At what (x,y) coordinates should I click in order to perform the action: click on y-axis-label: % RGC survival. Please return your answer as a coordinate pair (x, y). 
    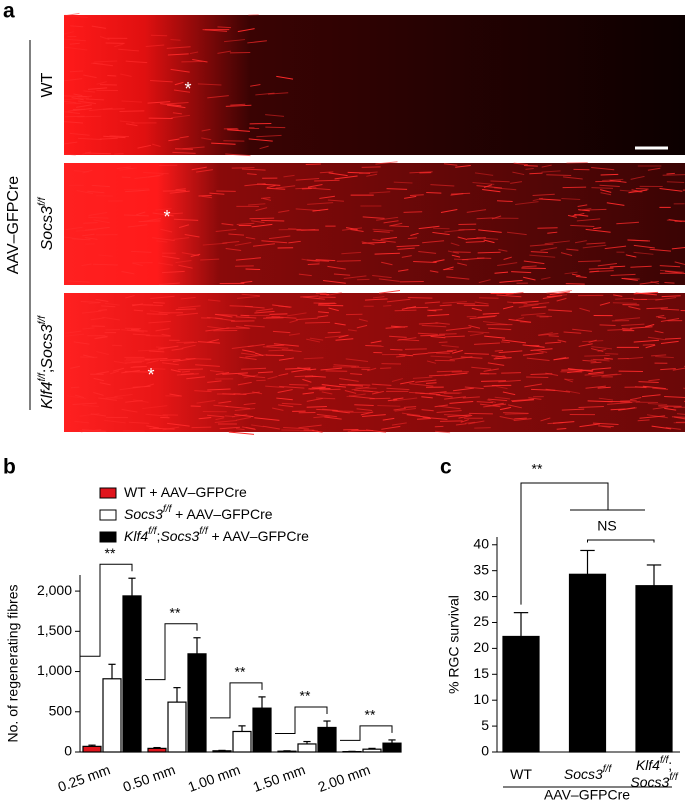
    Looking at the image, I should click on (454, 644).